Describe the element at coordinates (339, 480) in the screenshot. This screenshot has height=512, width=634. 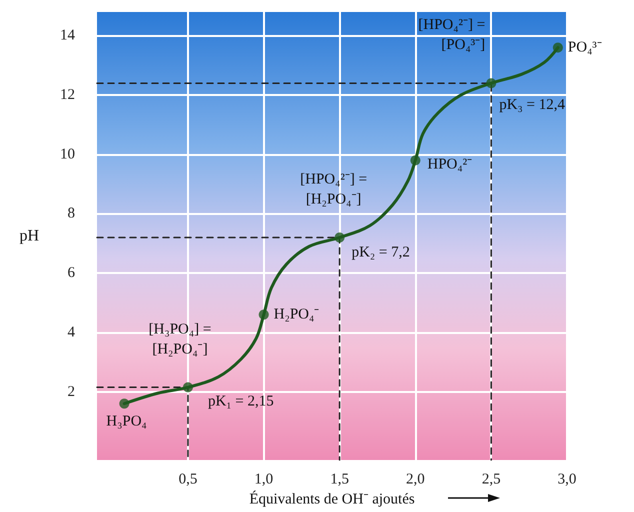
I see `x-tick-label: 1,5` at that location.